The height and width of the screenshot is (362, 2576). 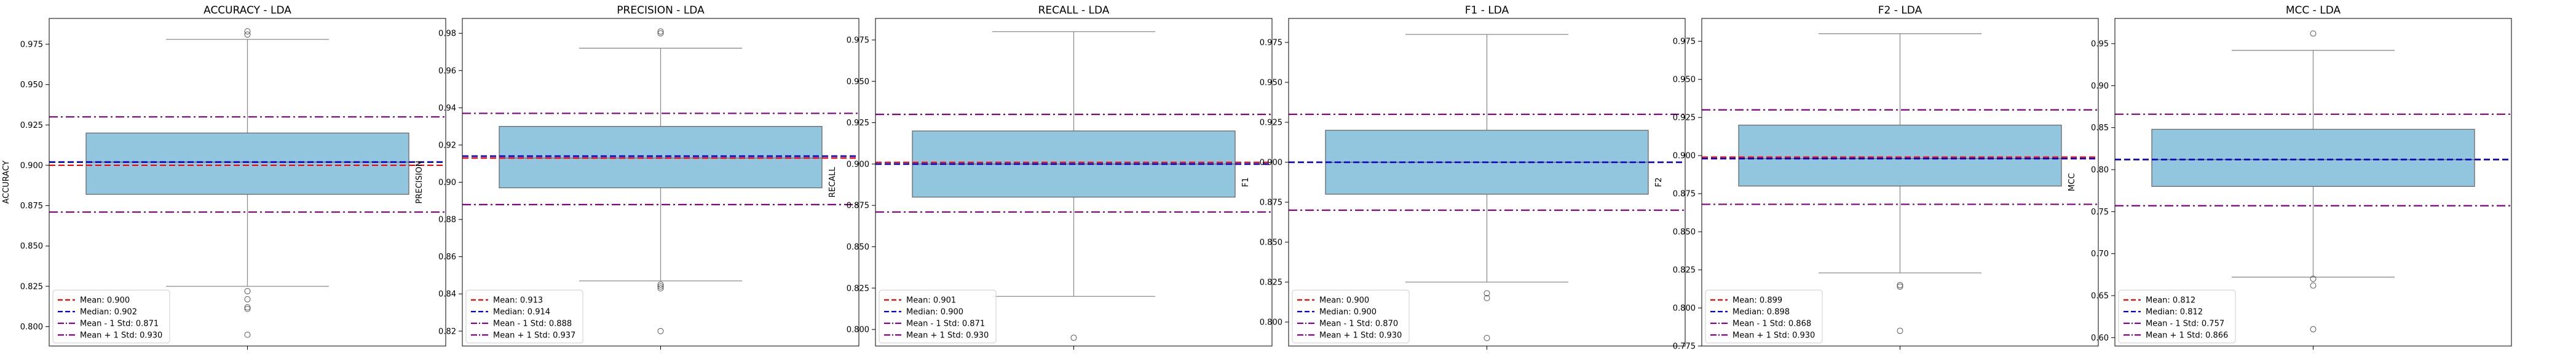 What do you see at coordinates (108, 312) in the screenshot?
I see `legend-entry: Median: 0.902` at bounding box center [108, 312].